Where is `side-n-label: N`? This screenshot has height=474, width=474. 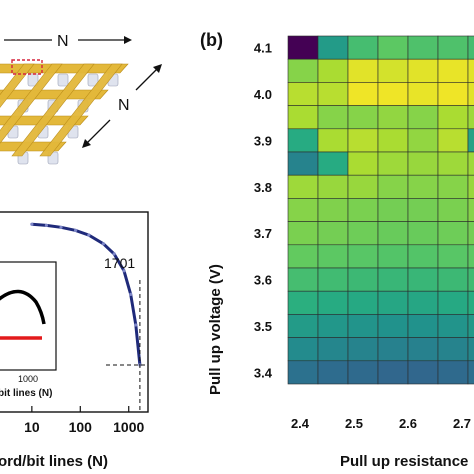 side-n-label: N is located at coordinates (124, 105).